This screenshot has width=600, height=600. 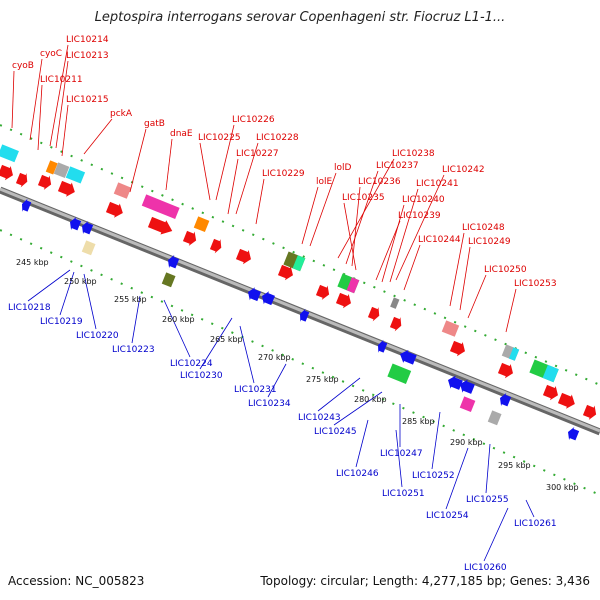 I want to click on grey-gene-box, so click(x=61, y=170).